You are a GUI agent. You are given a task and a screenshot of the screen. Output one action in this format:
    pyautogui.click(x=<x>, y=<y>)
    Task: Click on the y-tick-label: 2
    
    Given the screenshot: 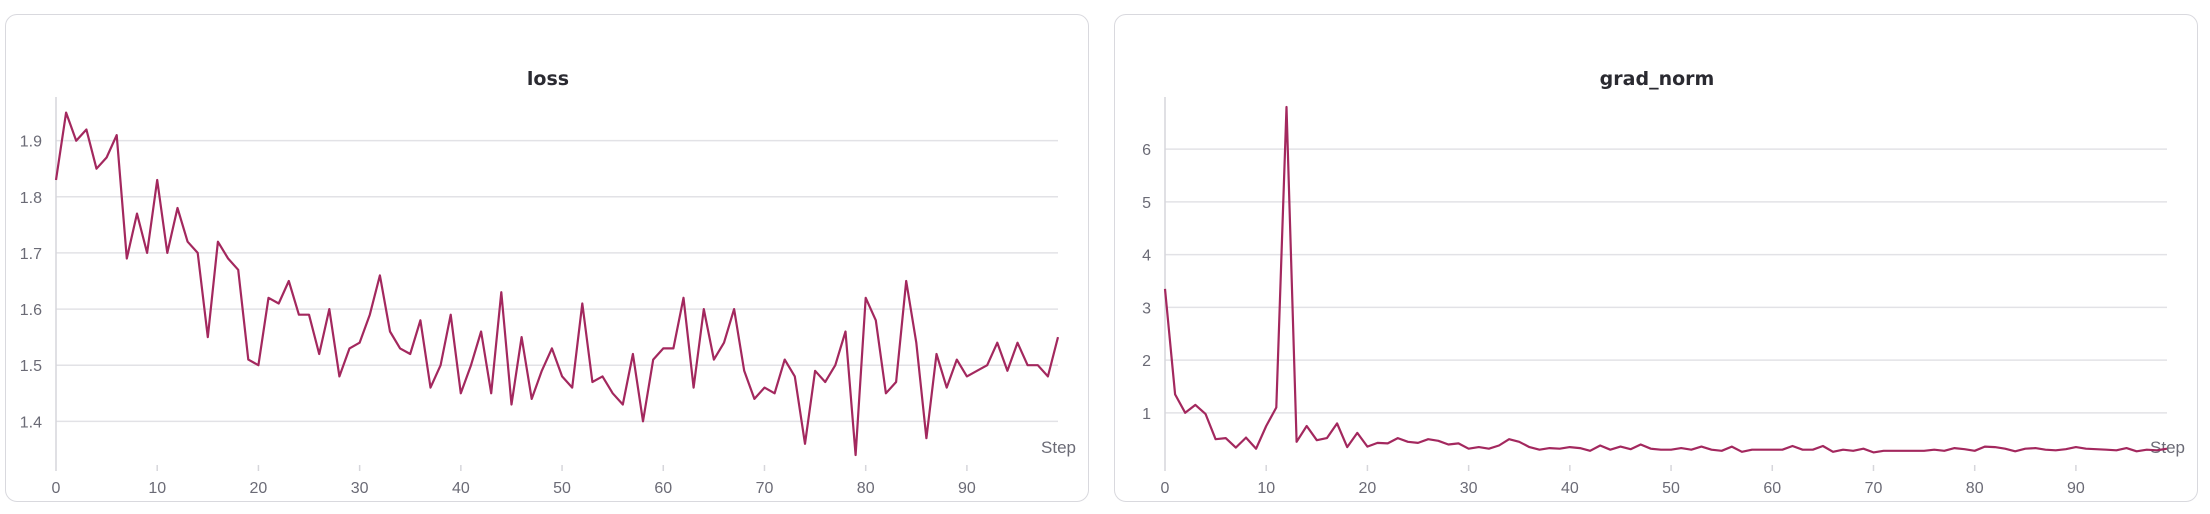 What is the action you would take?
    pyautogui.click(x=1146, y=361)
    